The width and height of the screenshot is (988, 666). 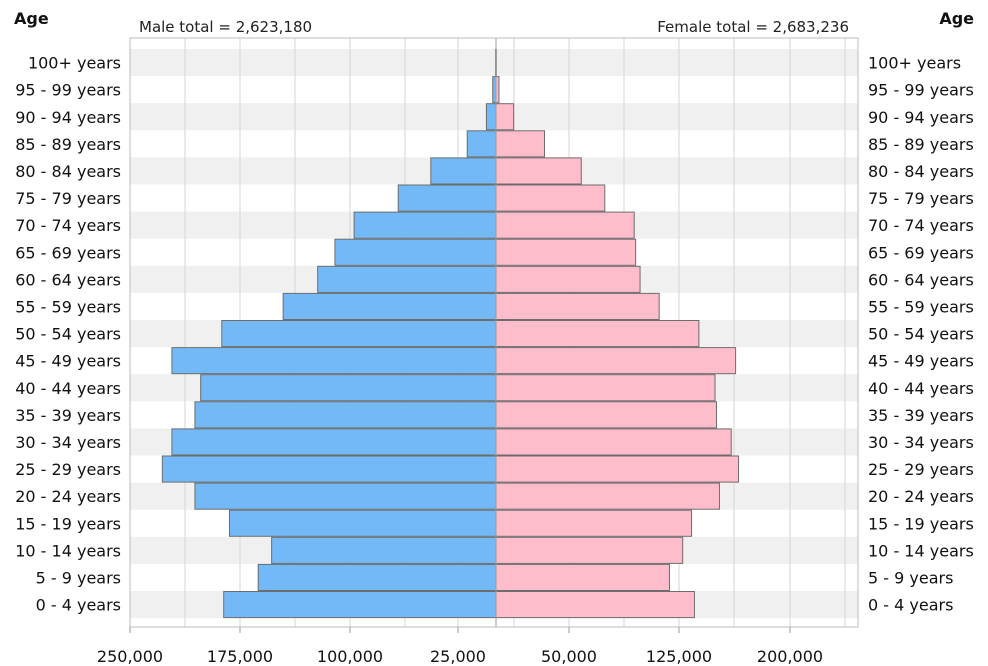 What do you see at coordinates (68, 306) in the screenshot?
I see `age-label-left: 55 - 59 years` at bounding box center [68, 306].